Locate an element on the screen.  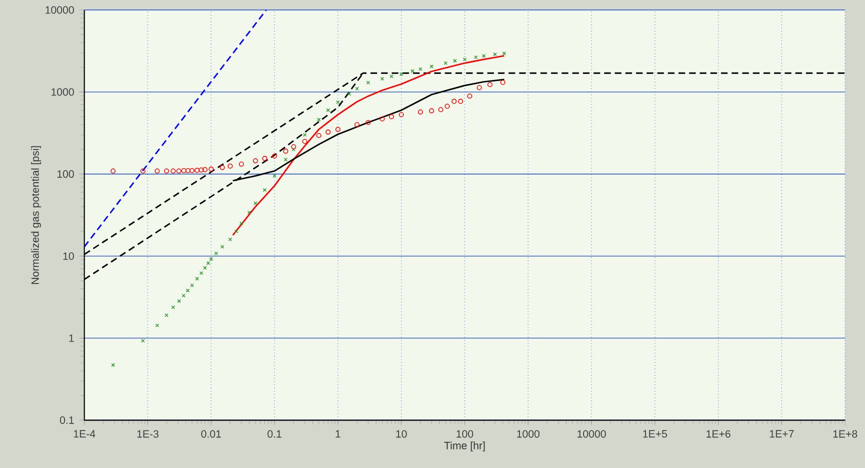
y-tick-label: 10 is located at coordinates (68, 256).